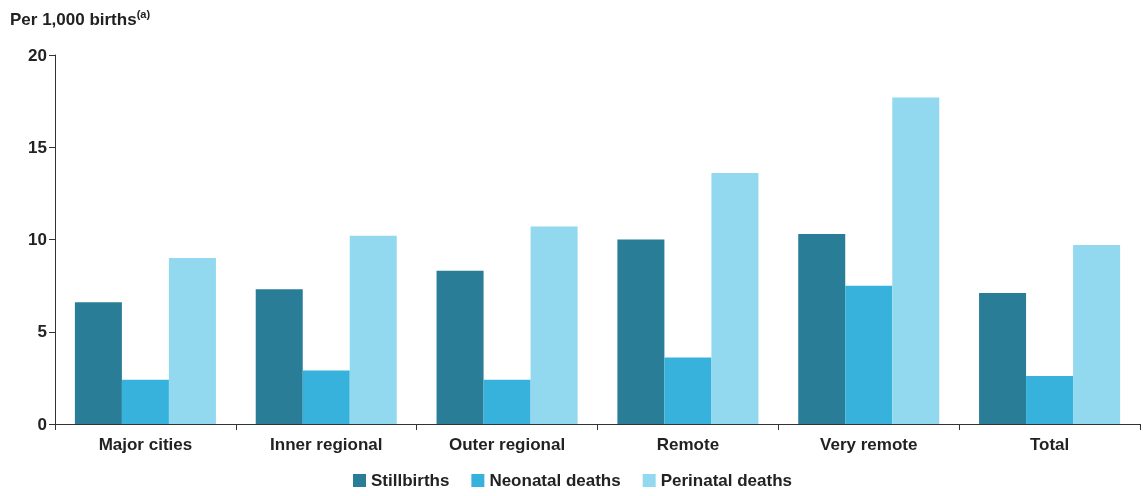  Describe the element at coordinates (145, 444) in the screenshot. I see `x-tick-label: Major cities` at that location.